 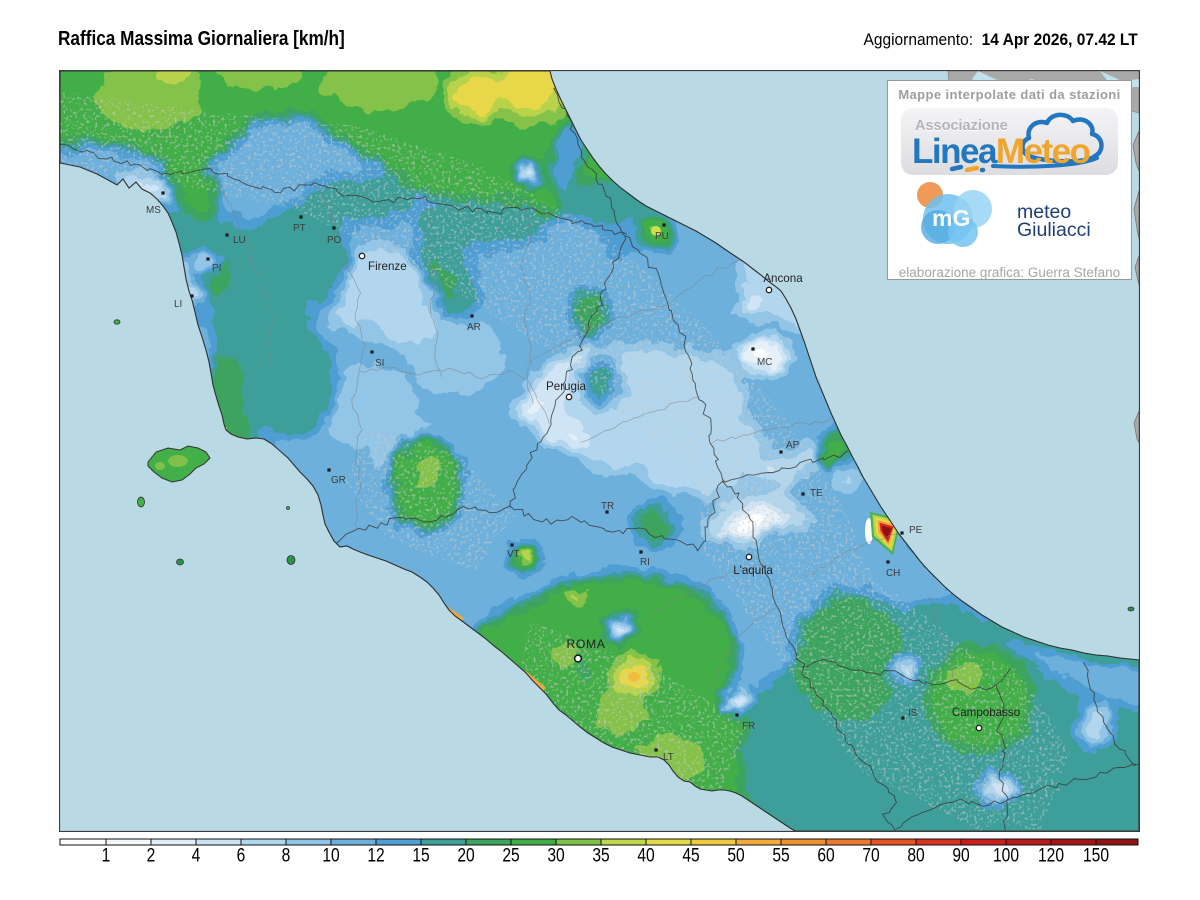 I want to click on svg-text: 20, so click(x=466, y=855).